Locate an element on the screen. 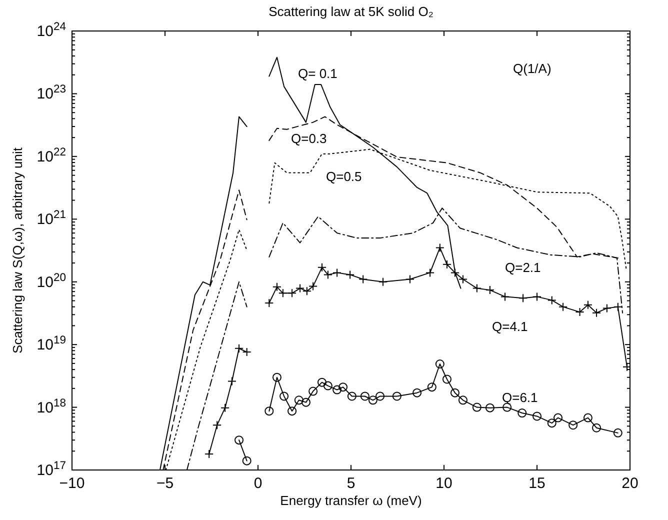 Image resolution: width=668 pixels, height=520 pixels. x-tick-label: 10 is located at coordinates (444, 483).